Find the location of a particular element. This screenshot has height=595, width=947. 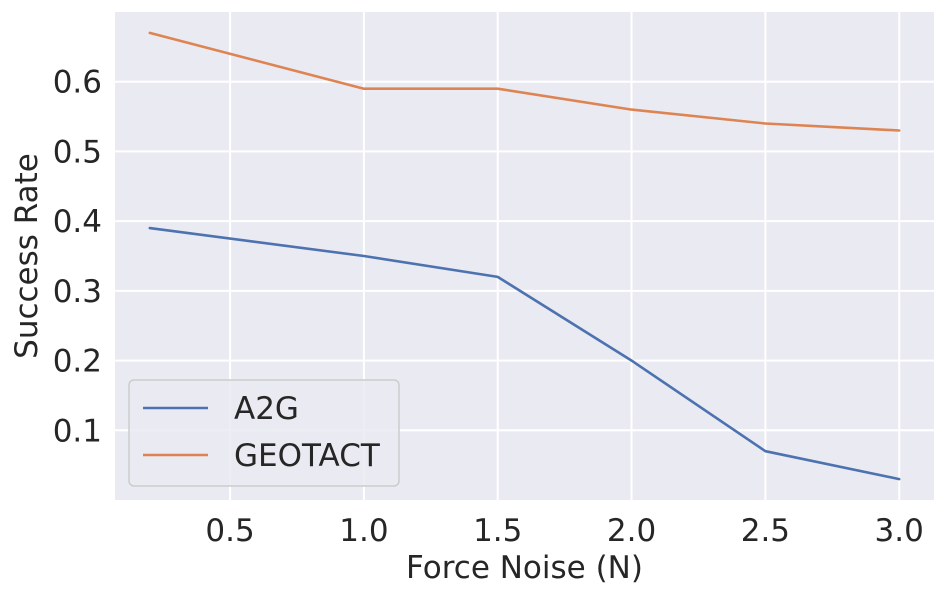

x-tick-label: 3.0 is located at coordinates (899, 531).